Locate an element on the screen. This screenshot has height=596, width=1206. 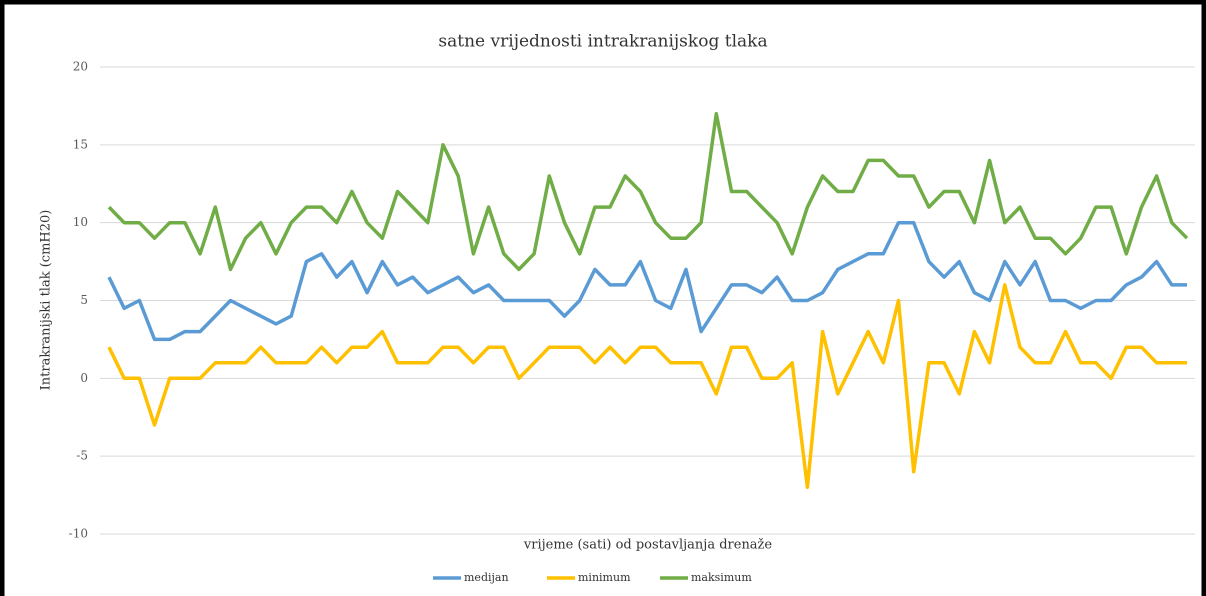
y-tick-label: 0 is located at coordinates (84, 378).